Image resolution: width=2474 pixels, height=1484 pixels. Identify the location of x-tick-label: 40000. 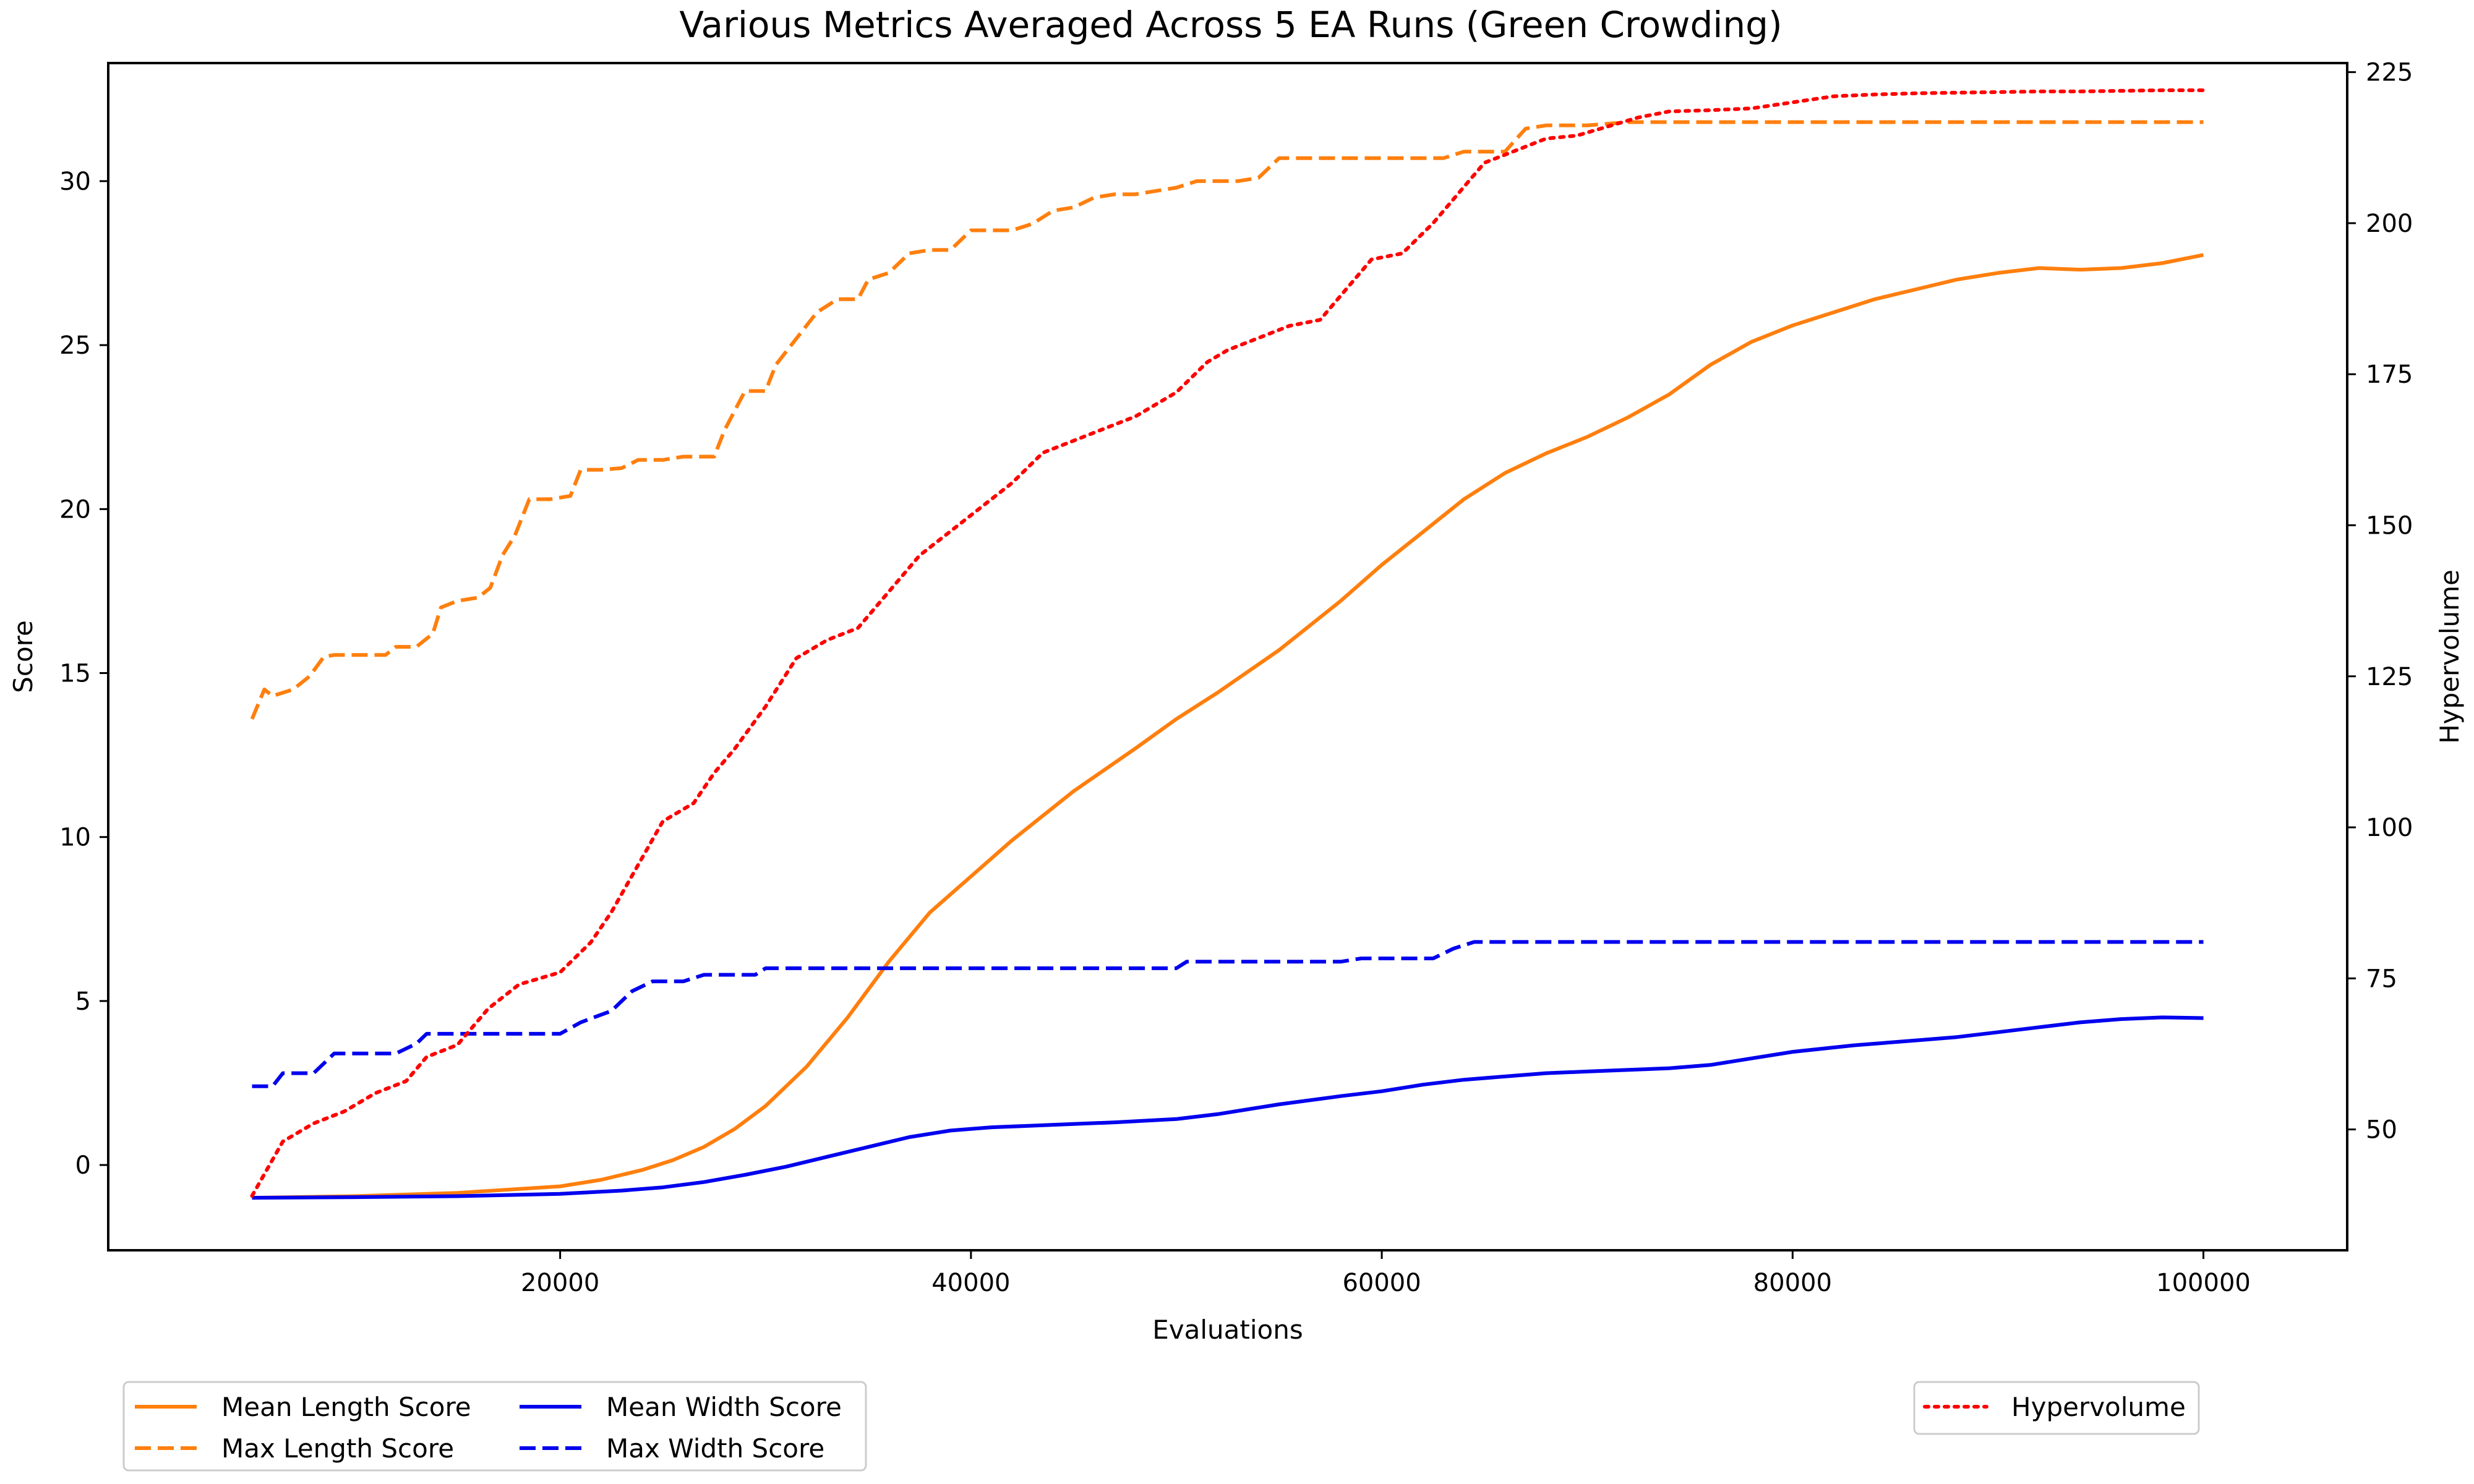
(971, 1283).